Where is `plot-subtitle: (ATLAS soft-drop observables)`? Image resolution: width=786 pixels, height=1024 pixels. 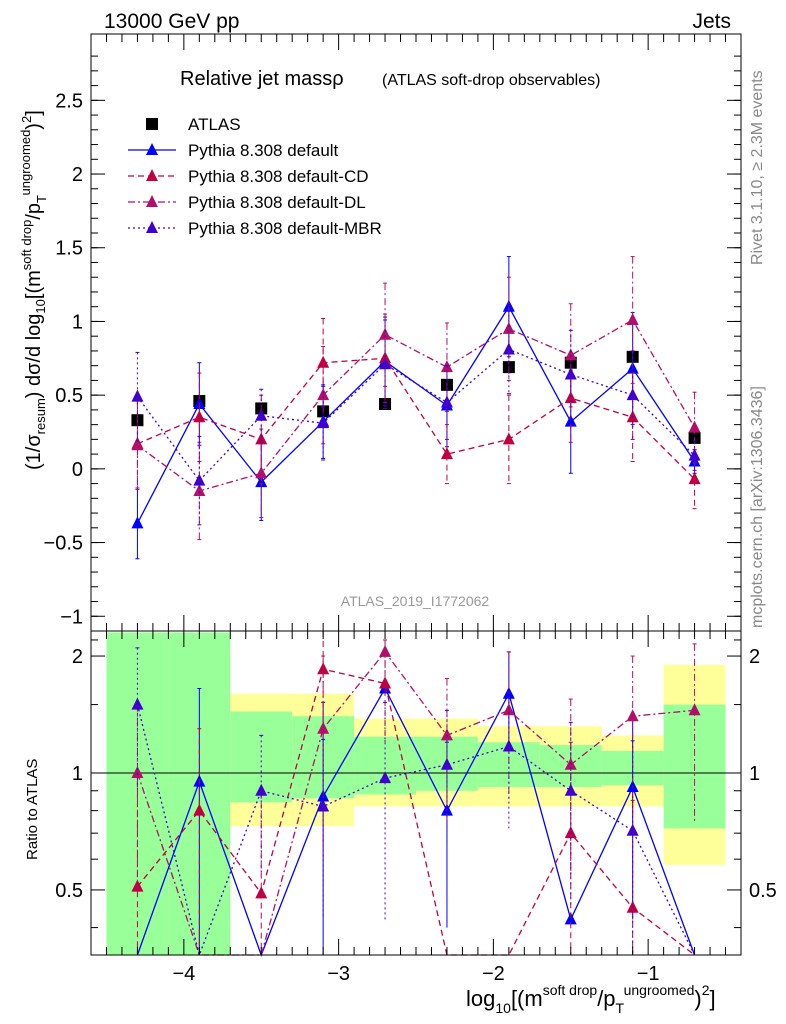 plot-subtitle: (ATLAS soft-drop observables) is located at coordinates (491, 80).